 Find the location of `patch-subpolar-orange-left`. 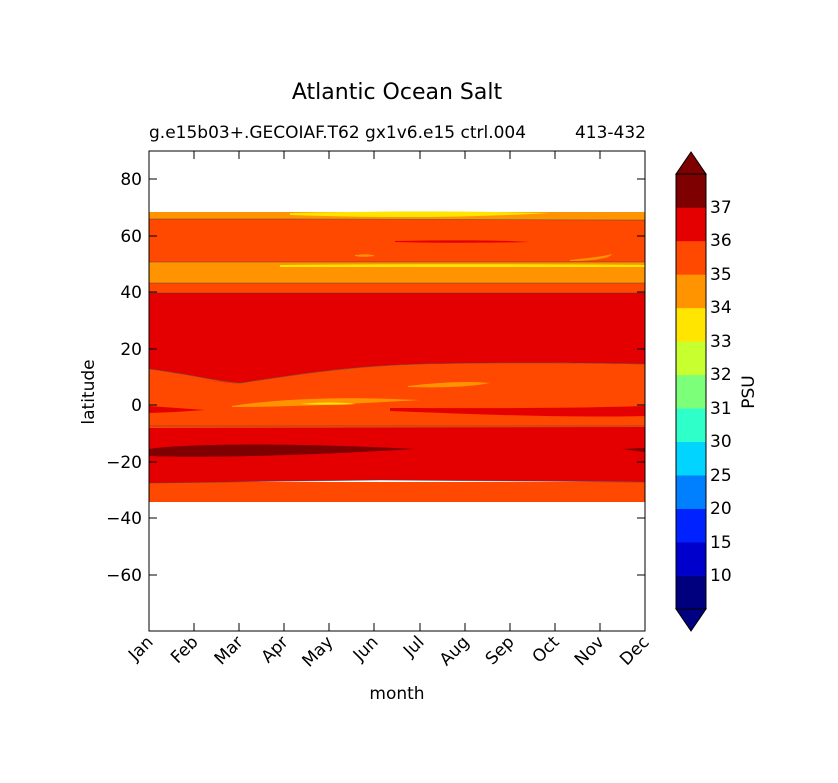

patch-subpolar-orange-left is located at coordinates (365, 255).